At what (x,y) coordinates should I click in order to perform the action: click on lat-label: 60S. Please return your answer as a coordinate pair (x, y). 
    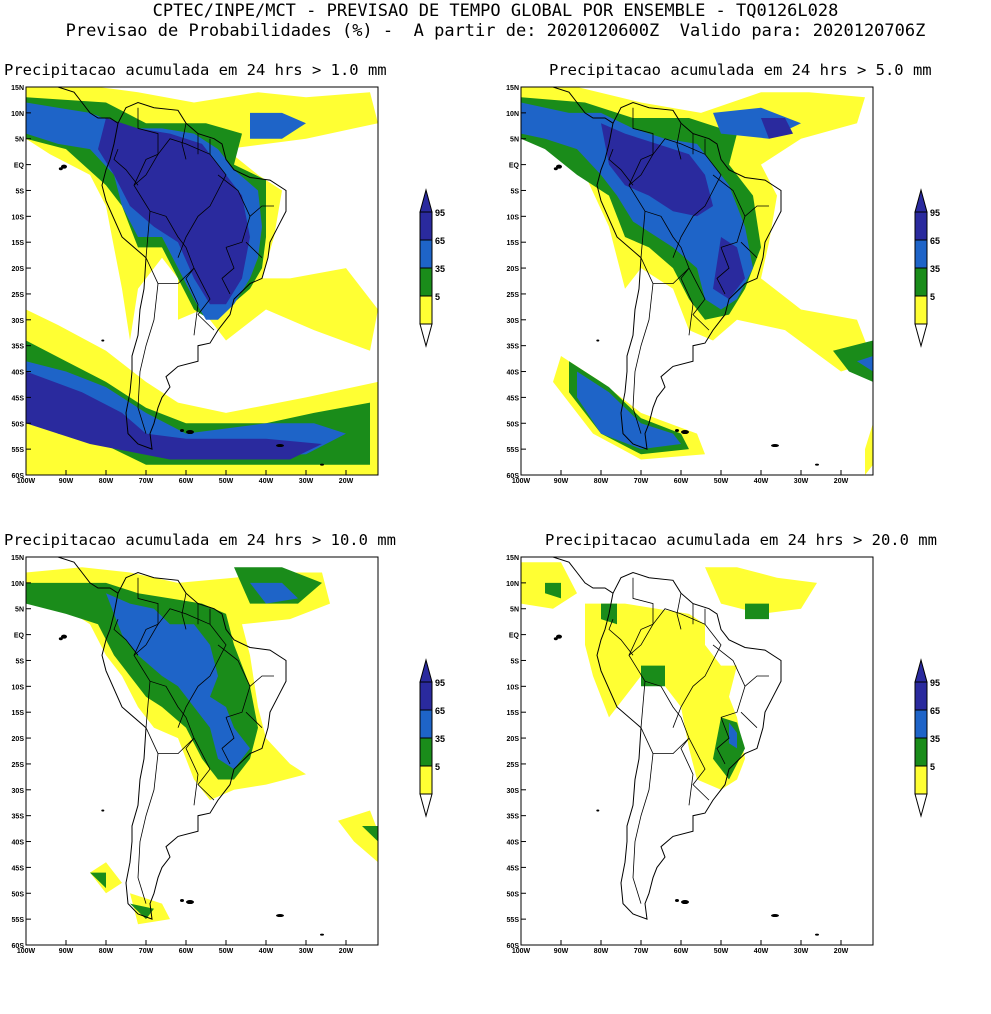
    Looking at the image, I should click on (18, 476).